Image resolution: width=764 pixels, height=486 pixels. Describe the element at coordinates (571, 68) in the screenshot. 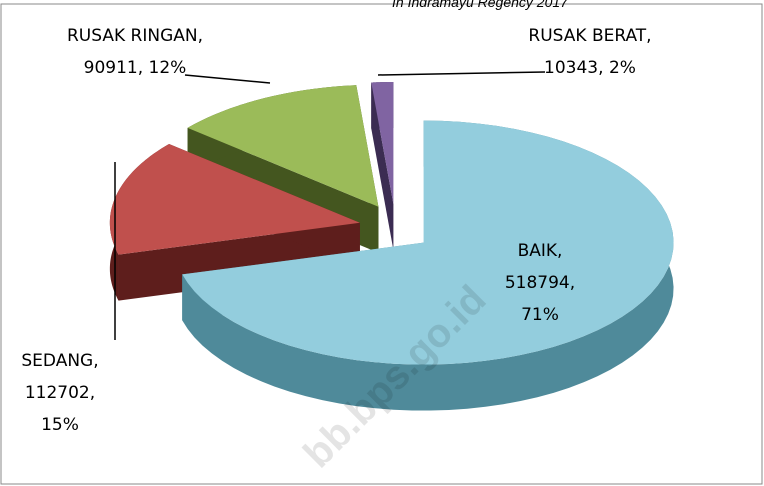

I see `label-value: 10343` at that location.